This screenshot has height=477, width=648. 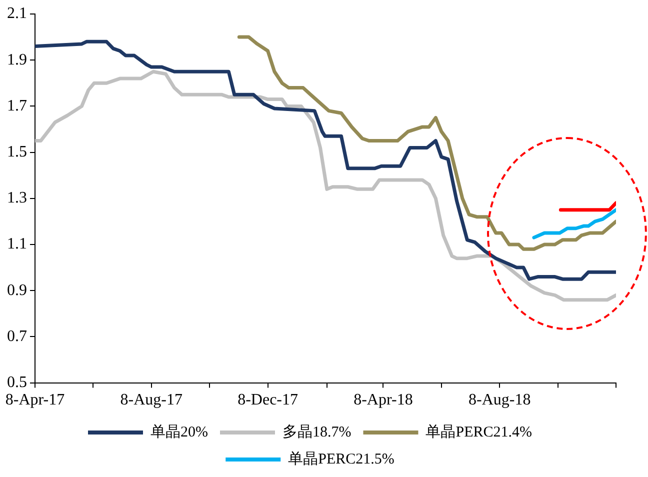 What do you see at coordinates (179, 431) in the screenshot?
I see `legend-label: 单晶20%` at bounding box center [179, 431].